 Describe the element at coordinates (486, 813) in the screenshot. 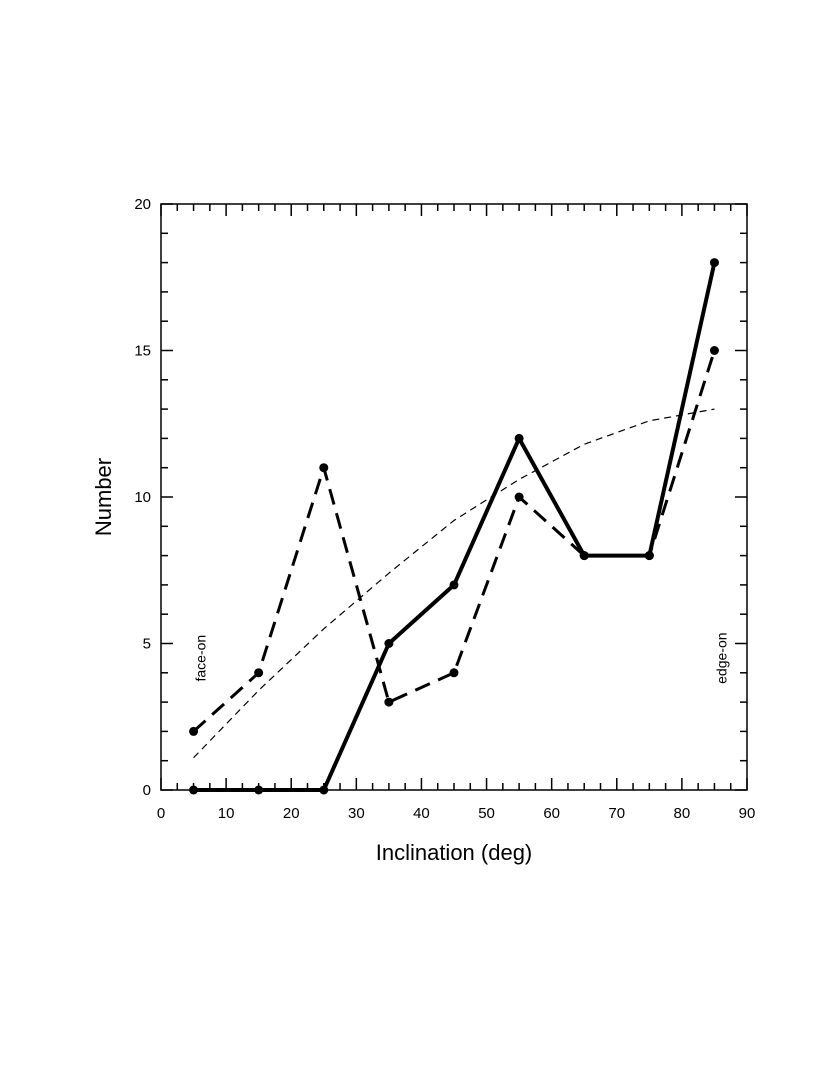

I see `x-tick-label: 50` at that location.